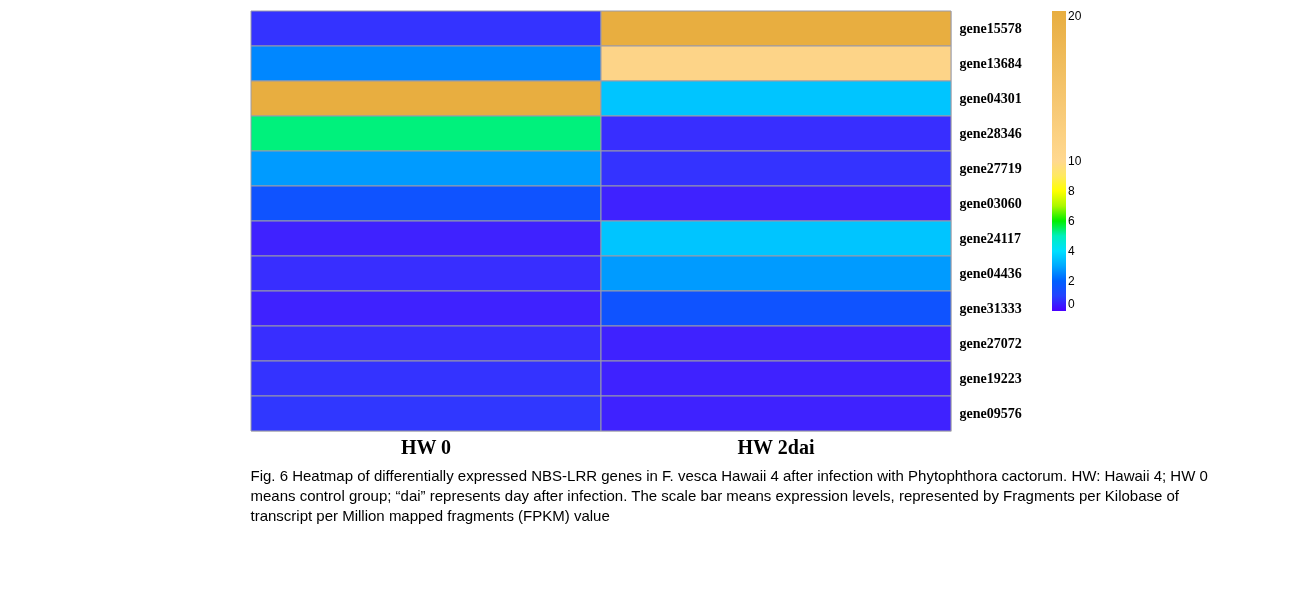 This screenshot has width=1292, height=609. Describe the element at coordinates (1071, 304) in the screenshot. I see `color-bar-label: 0` at that location.